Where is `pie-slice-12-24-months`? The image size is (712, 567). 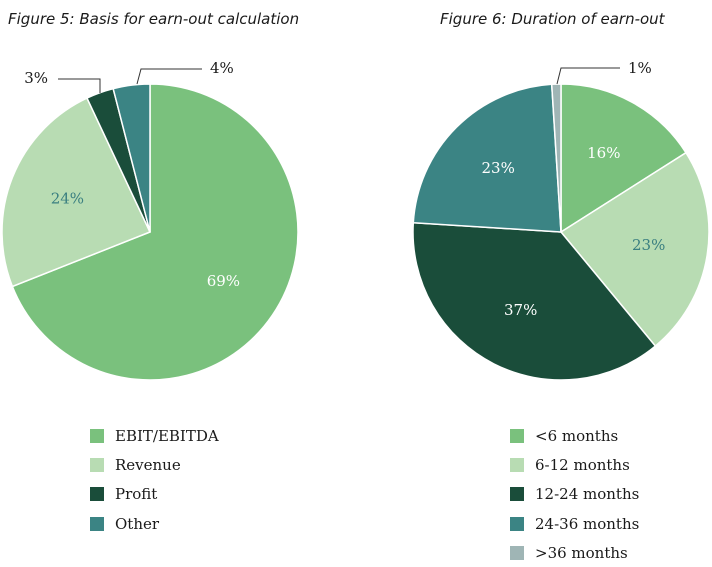
pie-slice-12-24-months is located at coordinates (534, 301).